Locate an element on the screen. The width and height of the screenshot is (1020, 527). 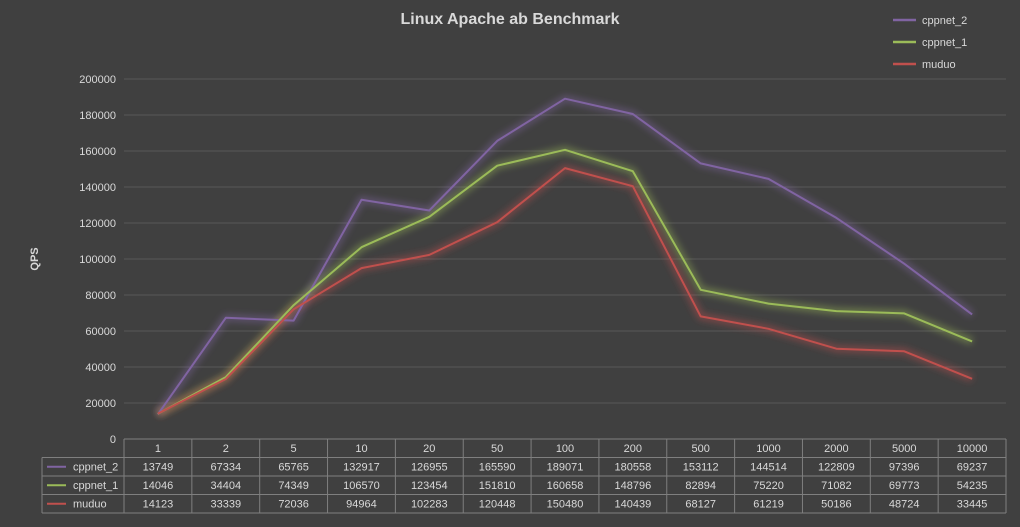
data-table-value: 122809 is located at coordinates (836, 468).